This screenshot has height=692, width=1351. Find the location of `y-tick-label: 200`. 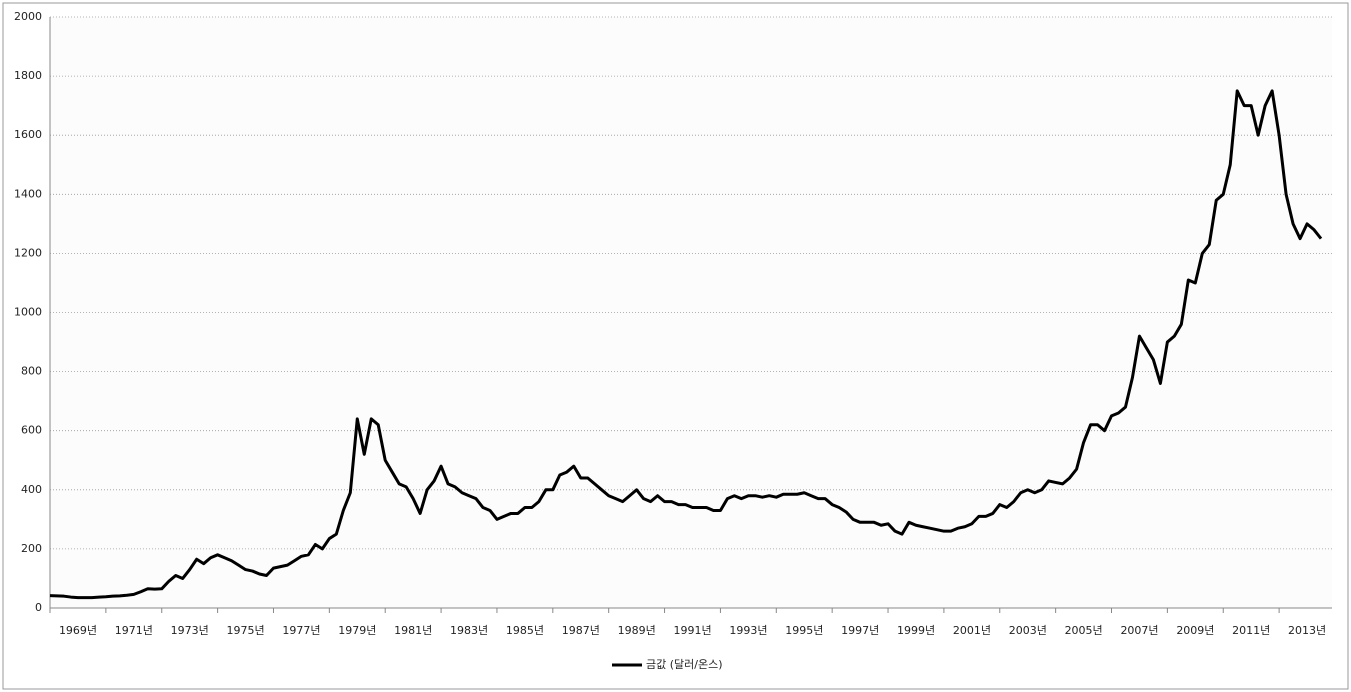

y-tick-label: 200 is located at coordinates (31, 548).